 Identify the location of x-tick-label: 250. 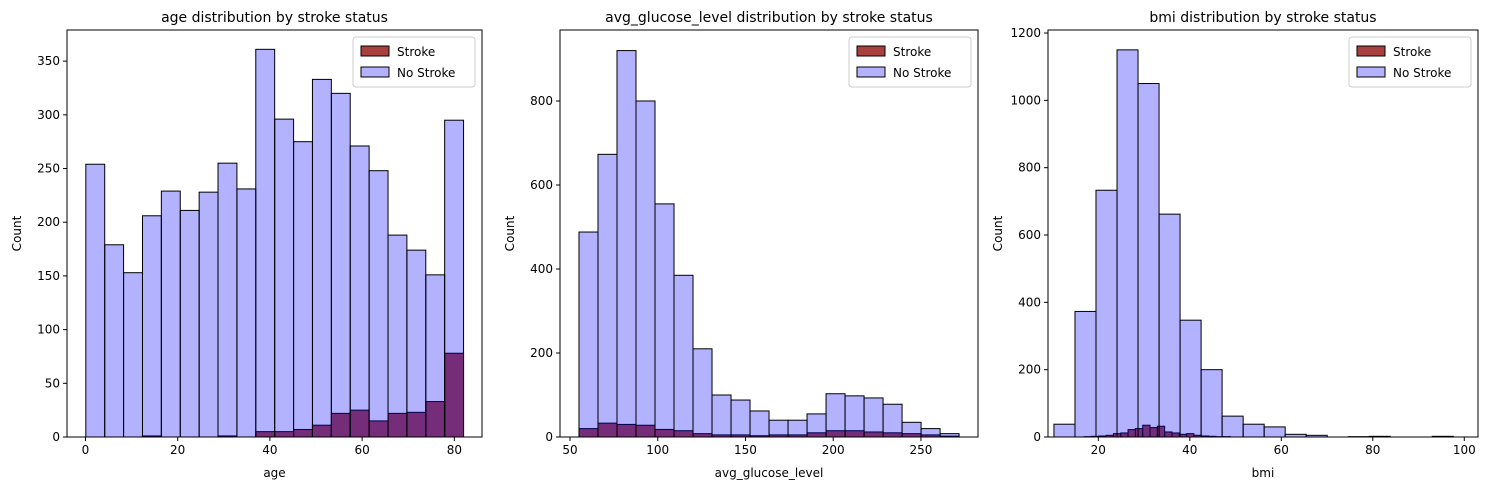
(921, 450).